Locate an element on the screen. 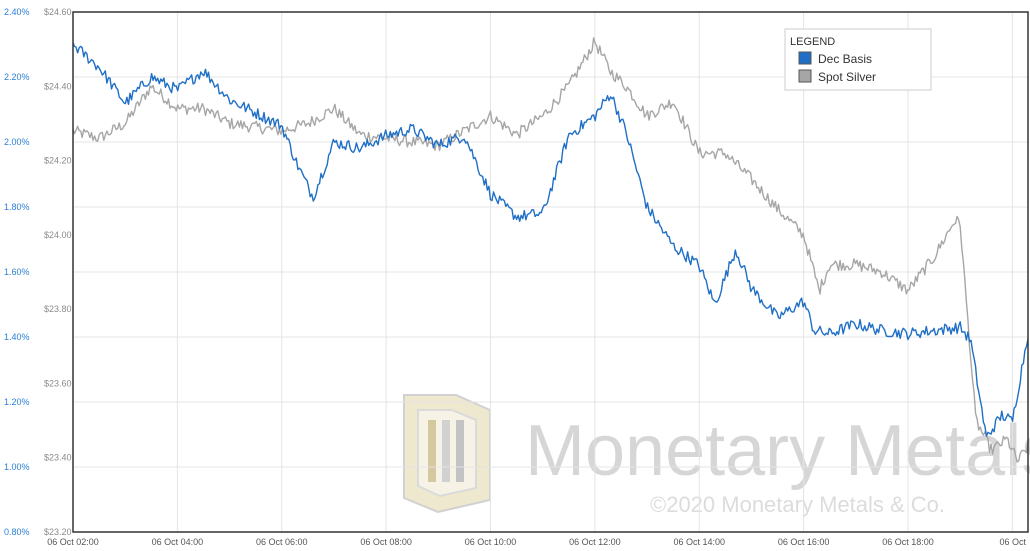 Image resolution: width=1030 pixels, height=551 pixels. x-tick-label: 06 Oct 04:00 is located at coordinates (178, 542).